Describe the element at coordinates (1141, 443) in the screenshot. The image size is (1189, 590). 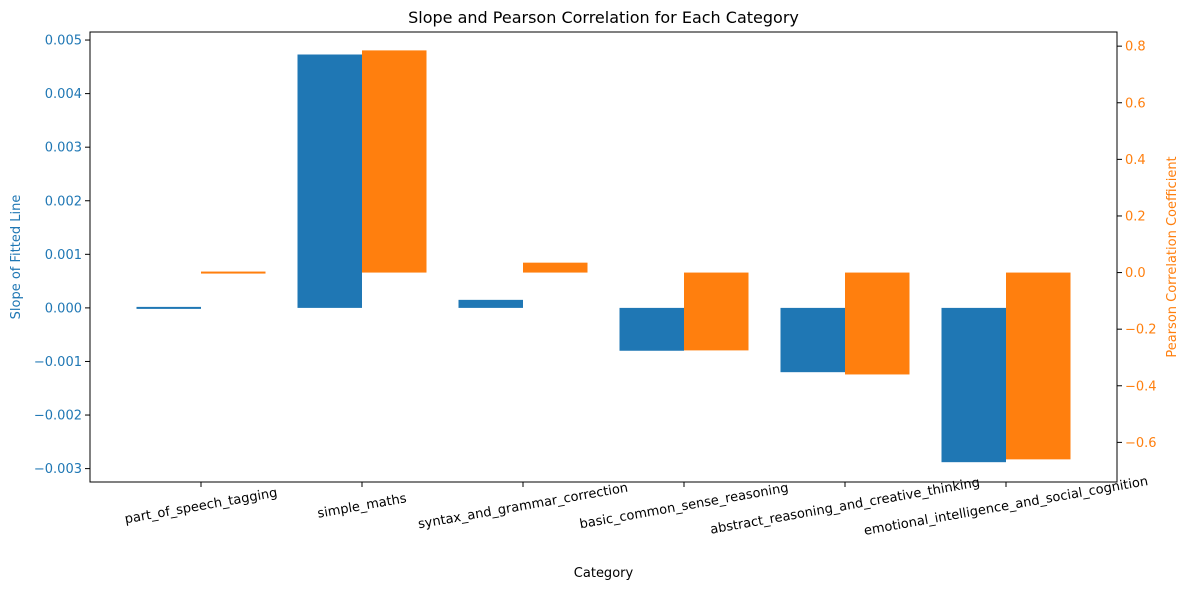
I see `right-y-tick-label: −0.6` at that location.